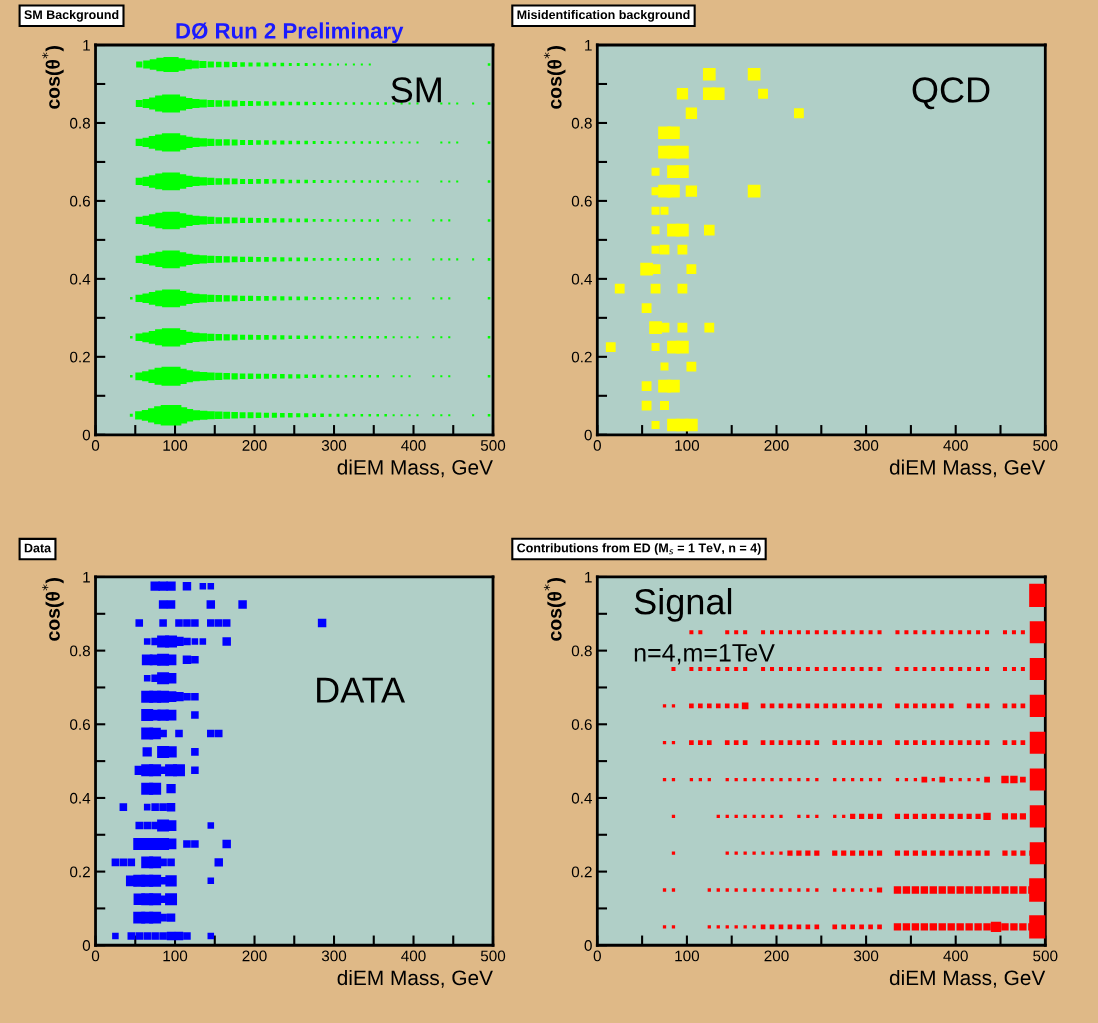 The width and height of the screenshot is (1098, 1023). Describe the element at coordinates (951, 93) in the screenshot. I see `annotation: QCD` at that location.